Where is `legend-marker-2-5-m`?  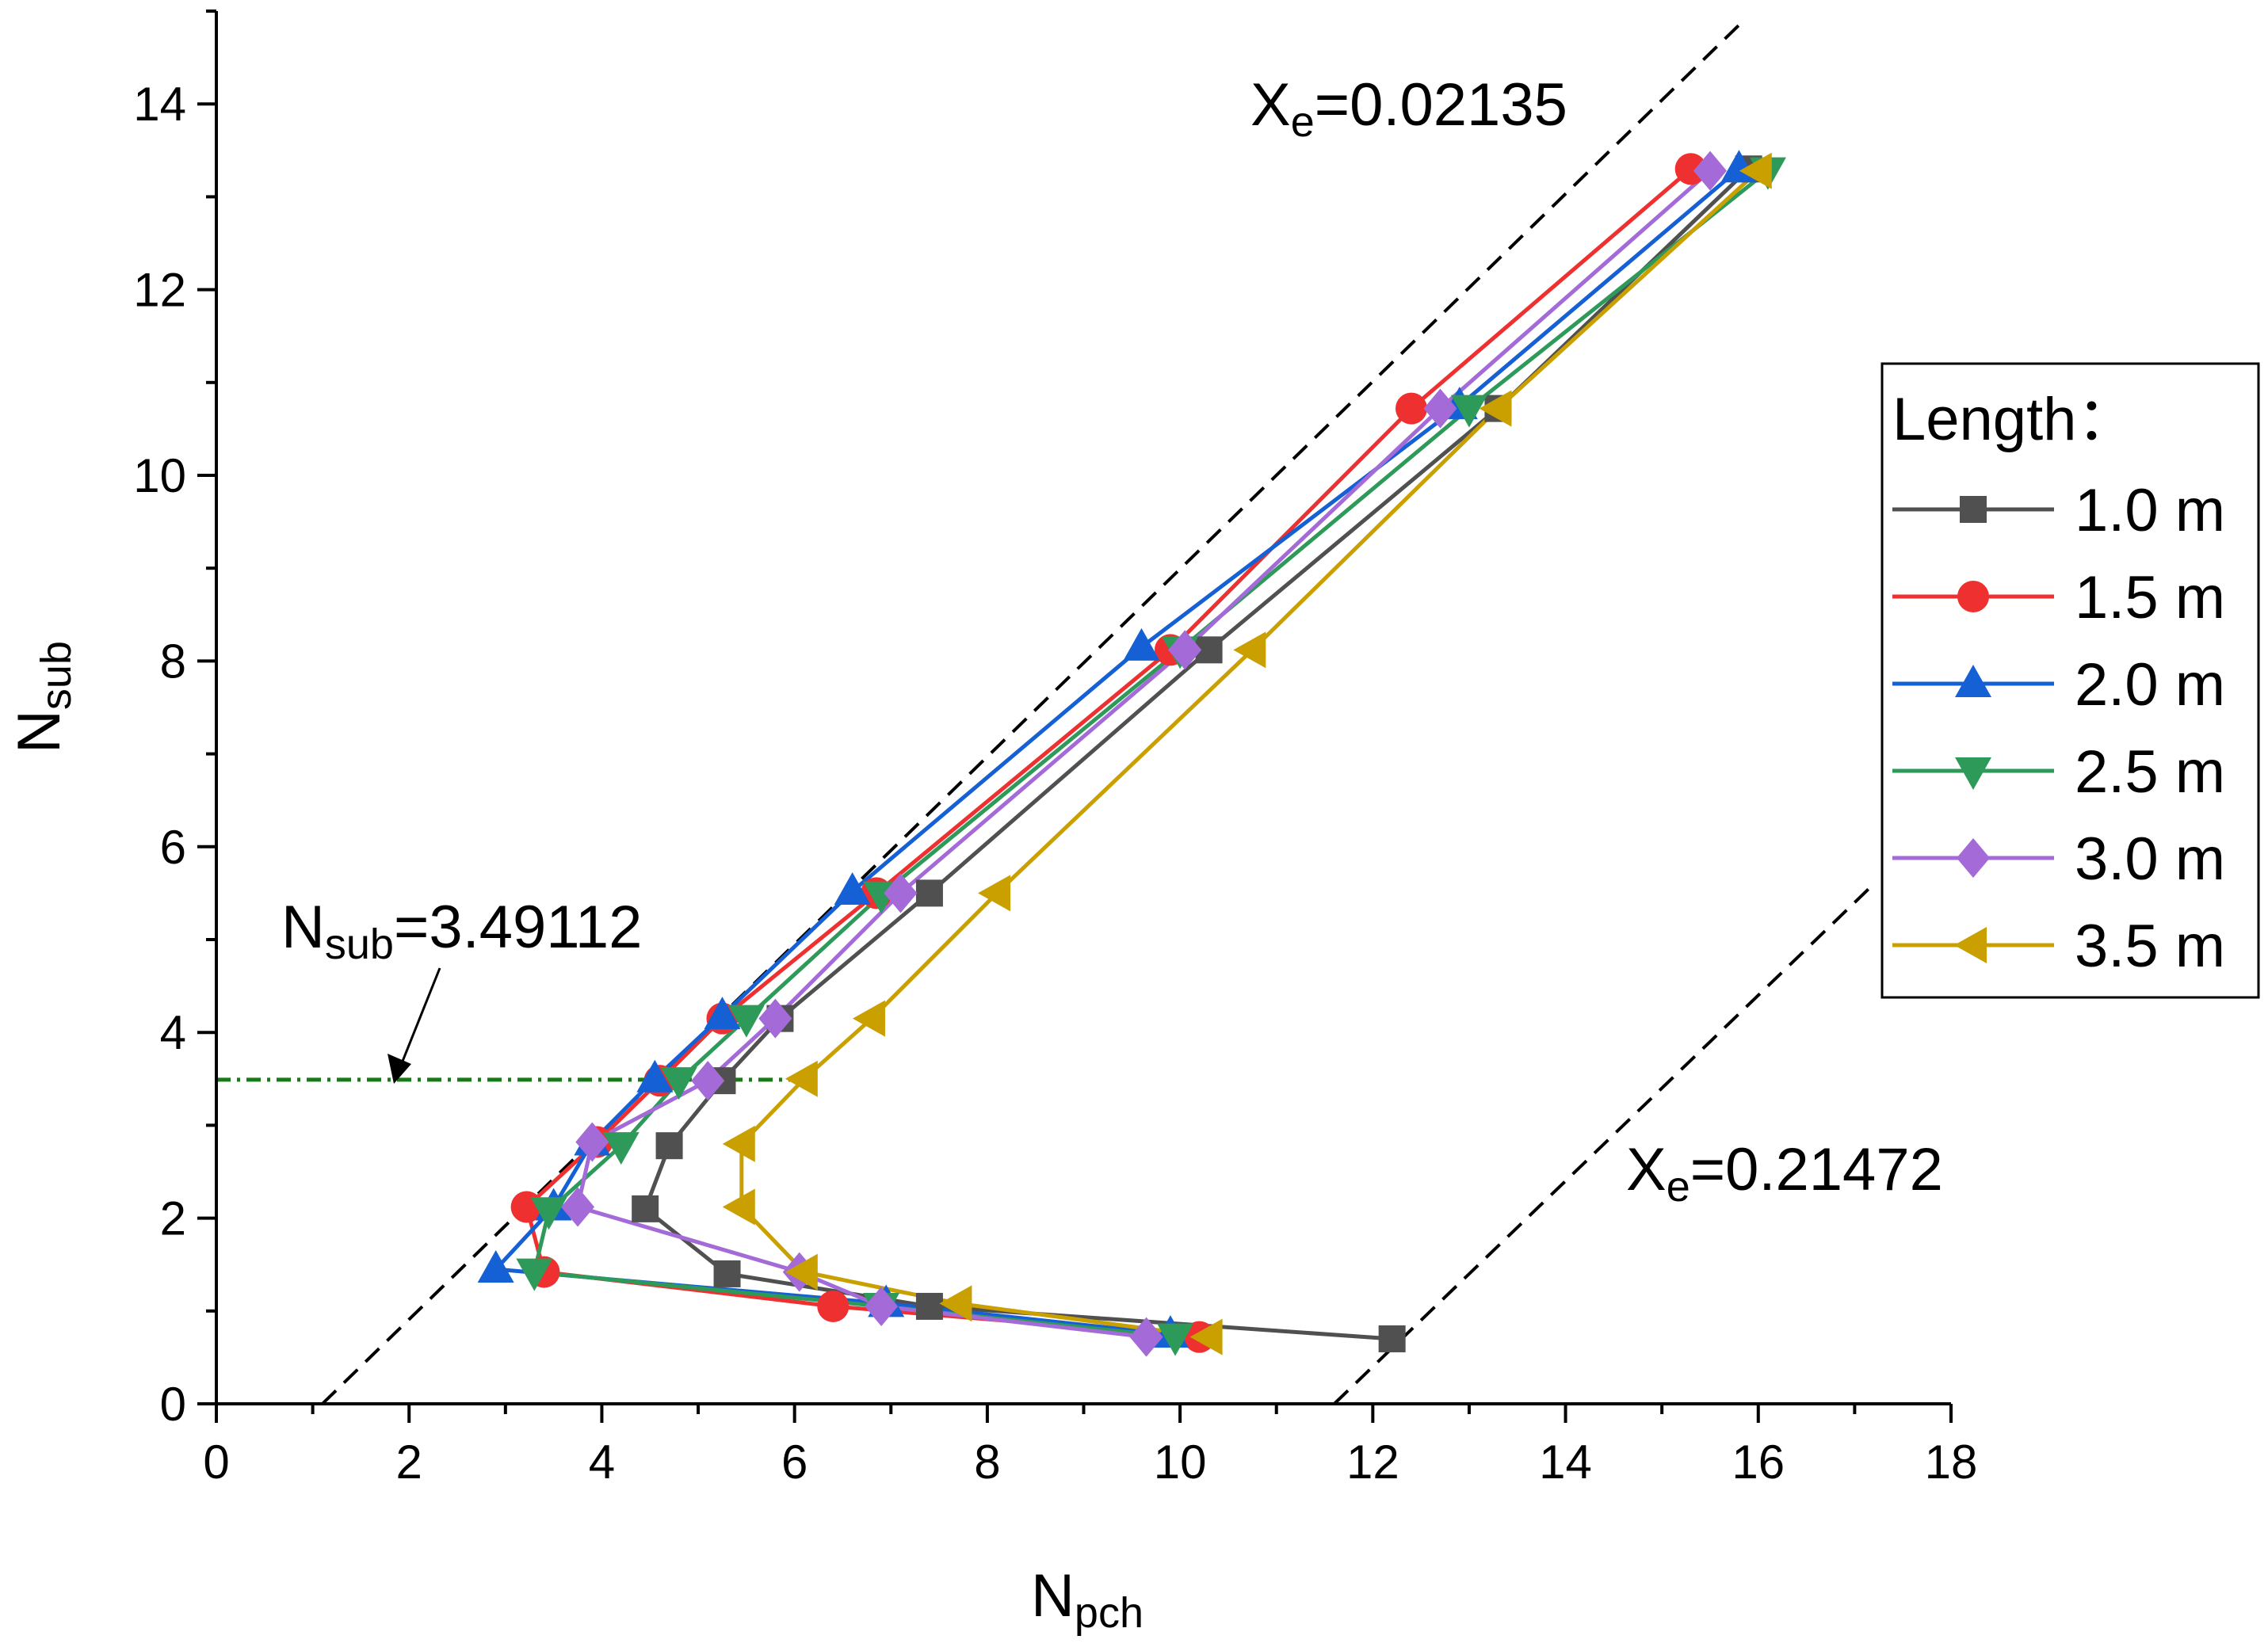 legend-marker-2-5-m is located at coordinates (1973, 773).